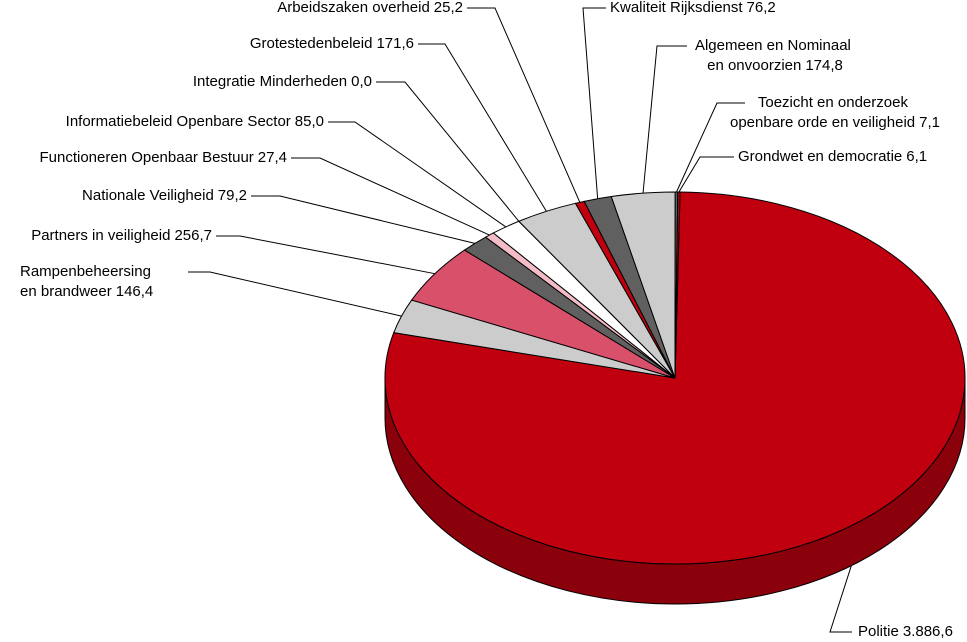 The image size is (967, 642). I want to click on value-label: 25,2, so click(448, 8).